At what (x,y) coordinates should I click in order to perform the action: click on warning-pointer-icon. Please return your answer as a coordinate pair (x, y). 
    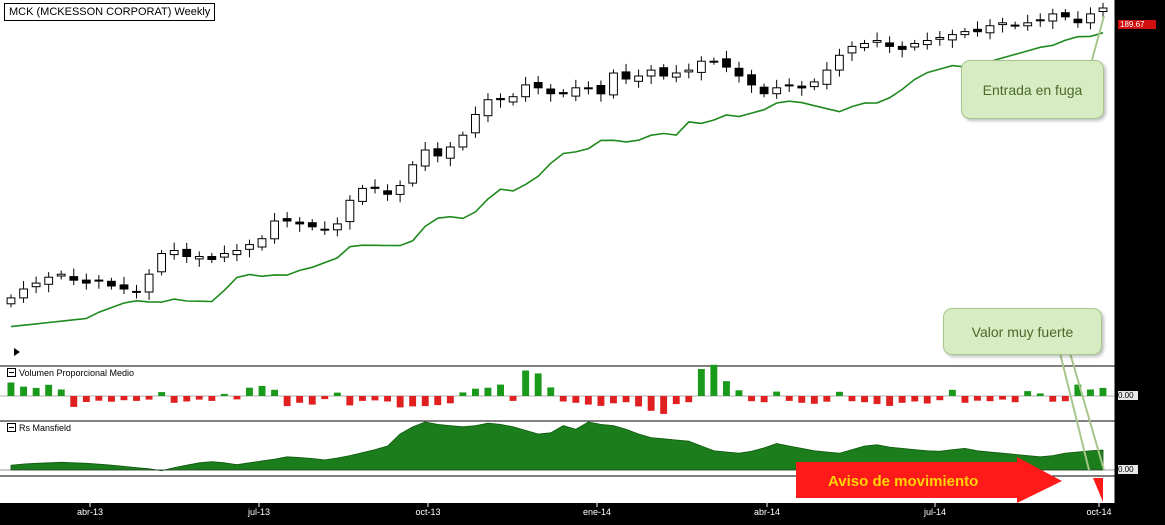
    Looking at the image, I should click on (1098, 490).